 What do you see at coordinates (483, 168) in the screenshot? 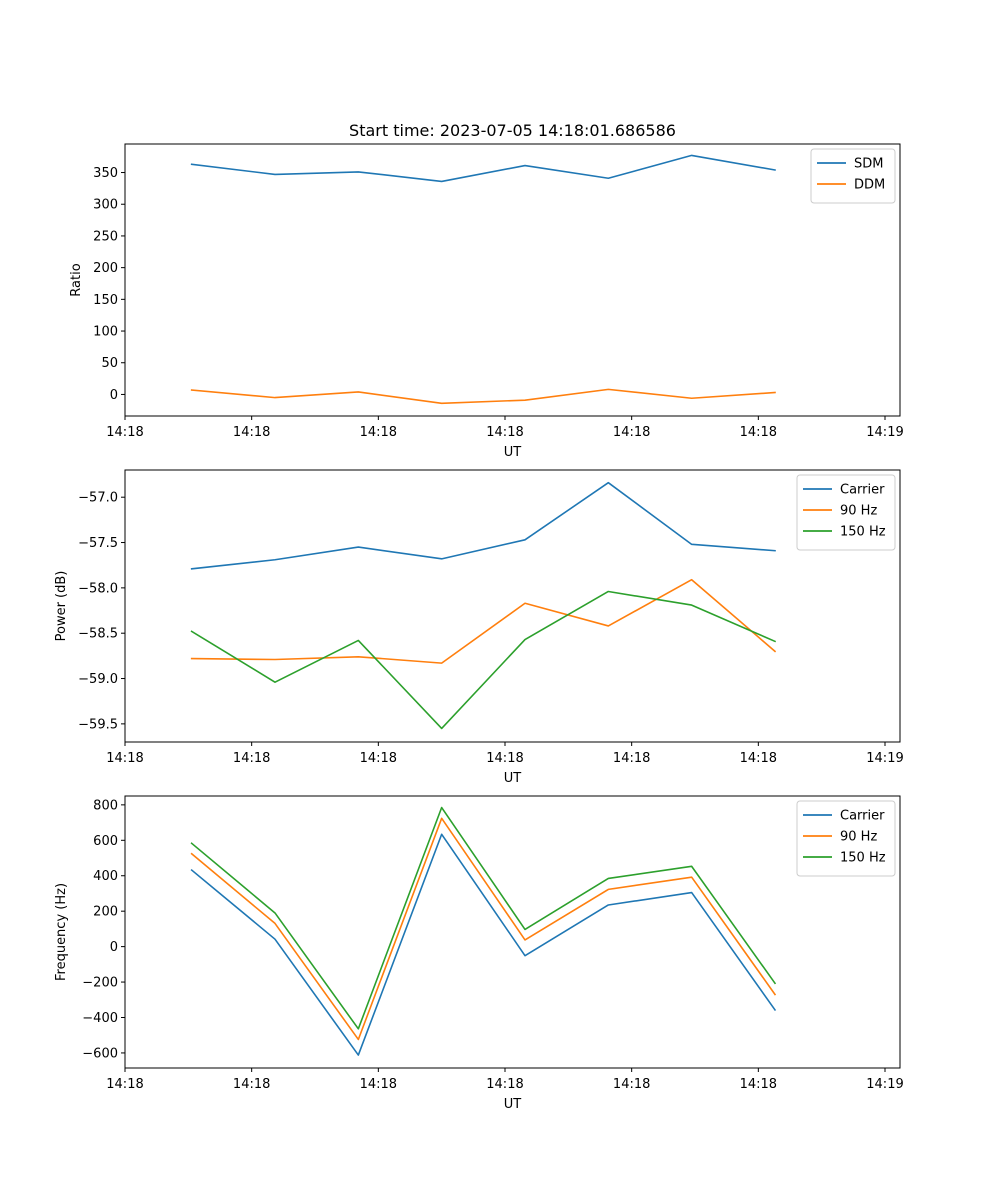
I see `series-line-sdm` at bounding box center [483, 168].